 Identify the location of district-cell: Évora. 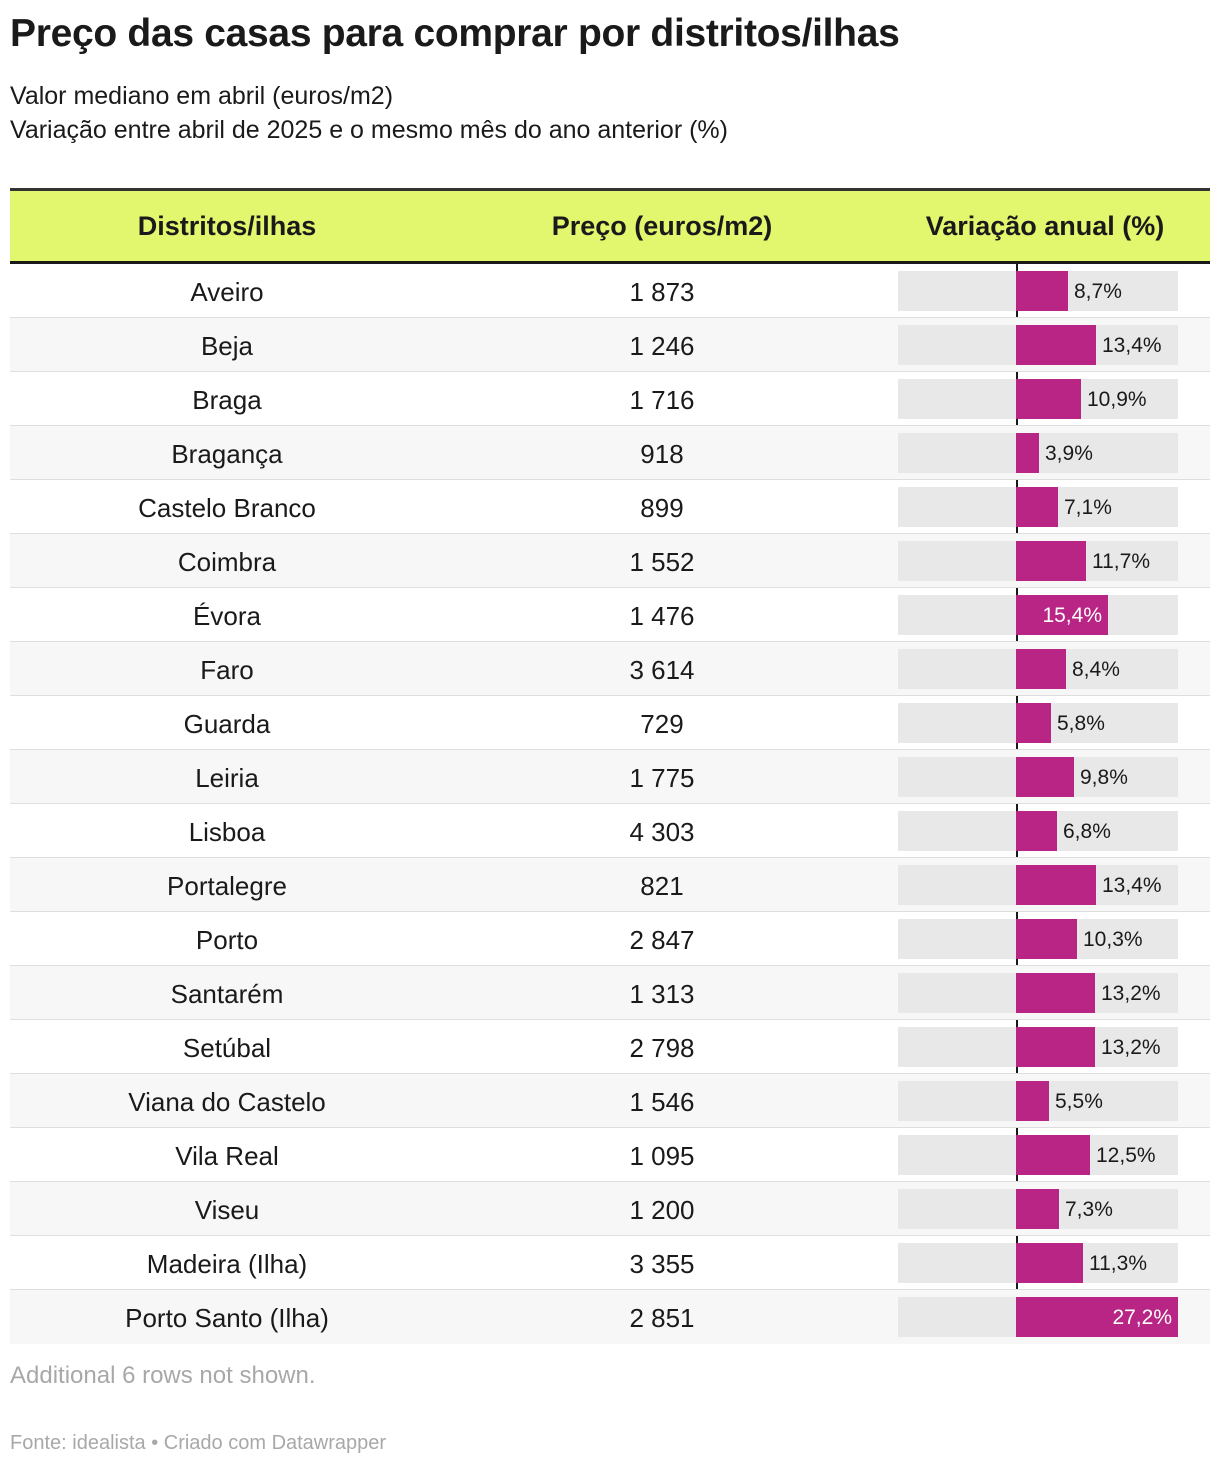
(227, 616).